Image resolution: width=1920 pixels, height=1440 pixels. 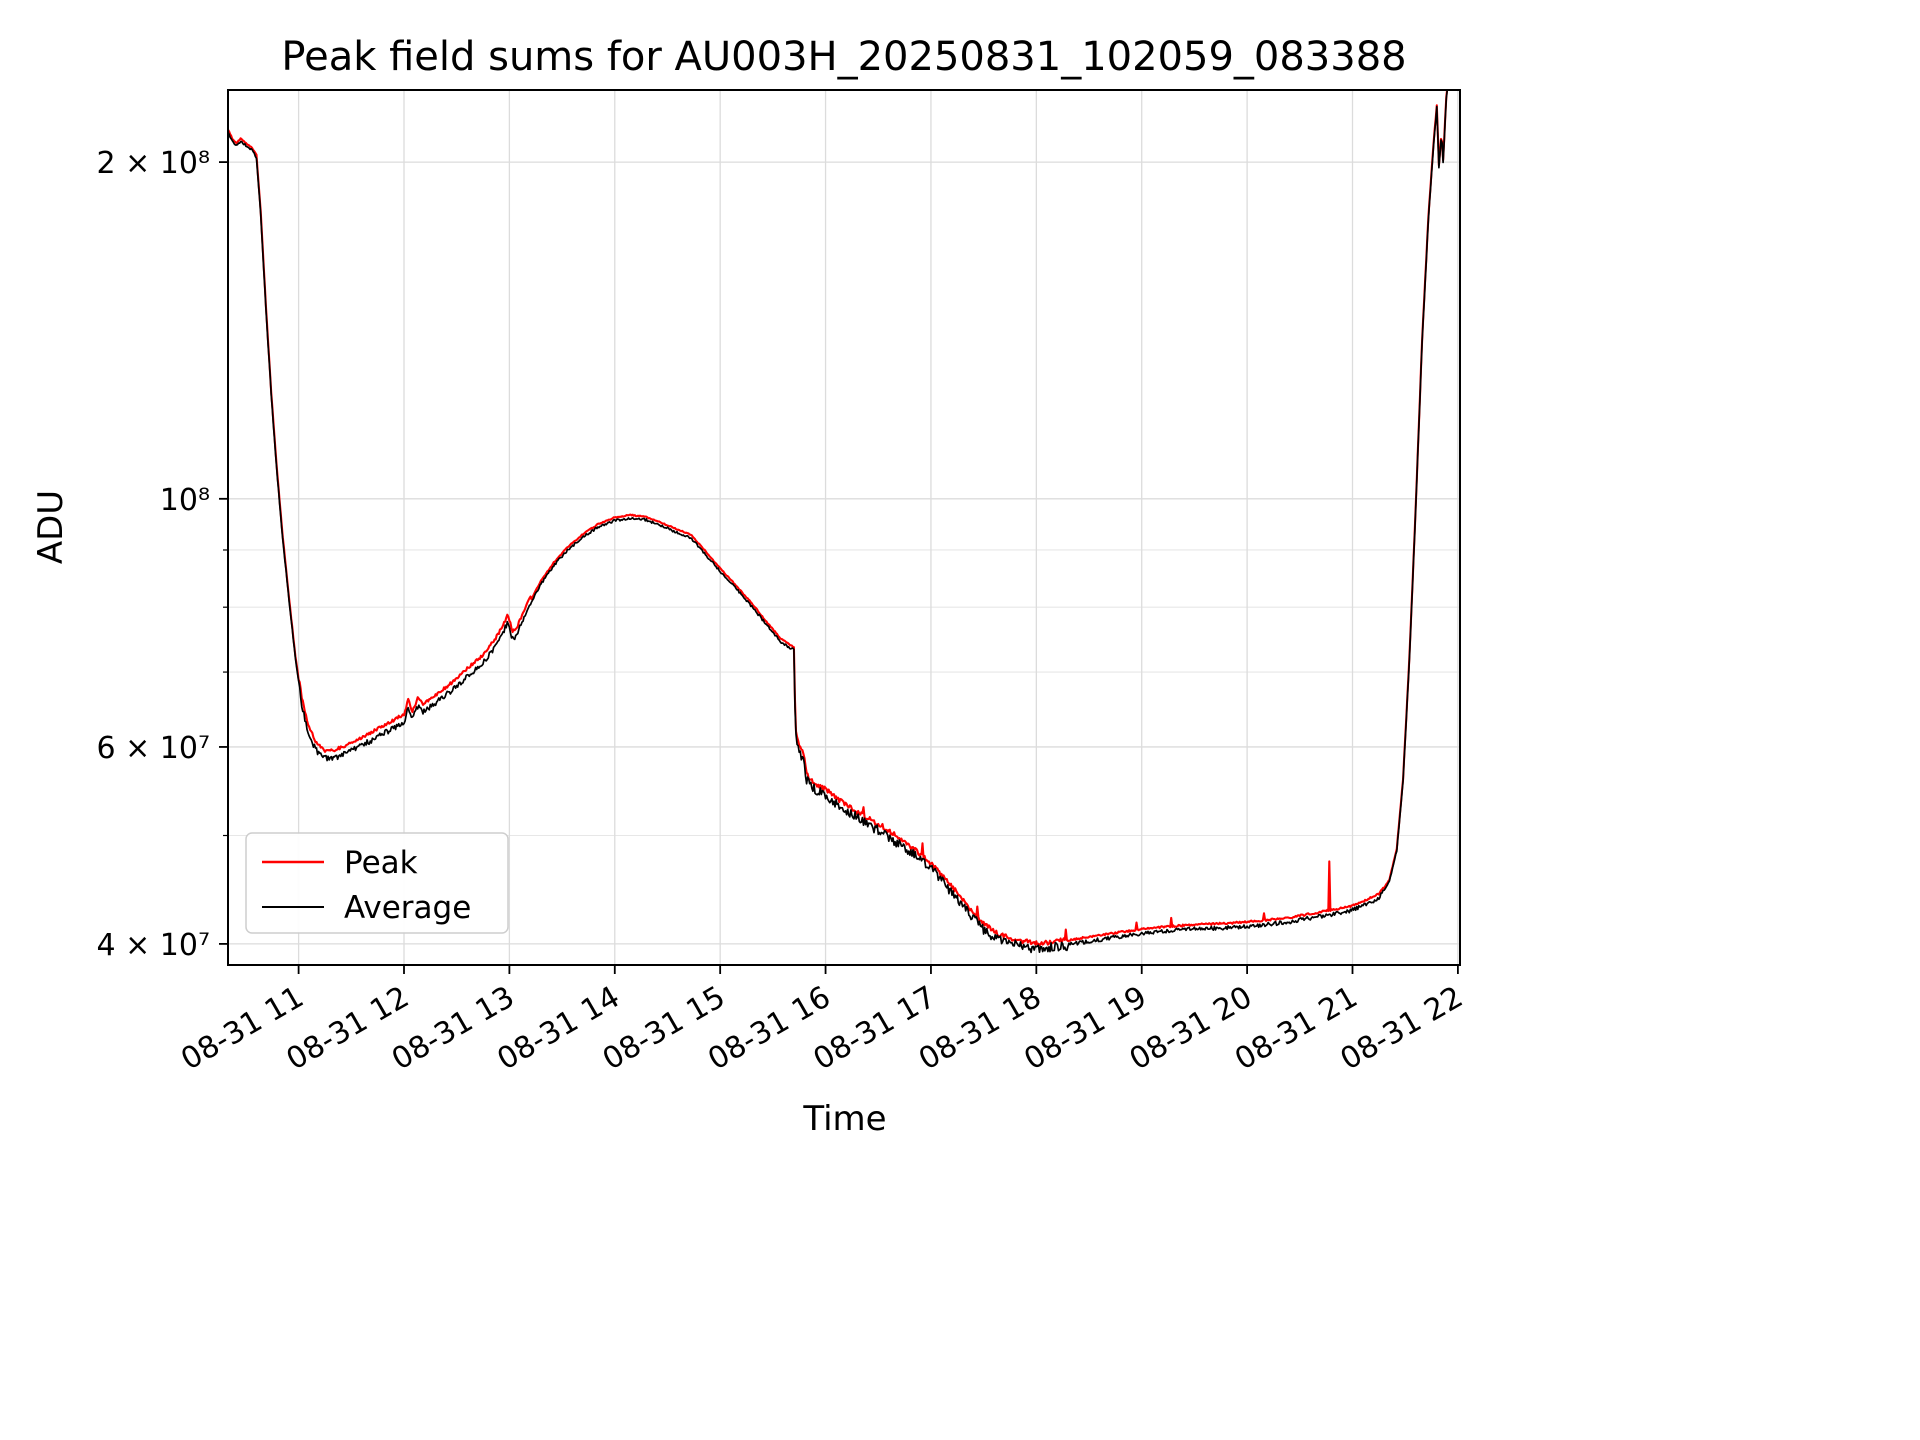 What do you see at coordinates (154, 748) in the screenshot?
I see `y-tick-label: 6 × 10⁷` at bounding box center [154, 748].